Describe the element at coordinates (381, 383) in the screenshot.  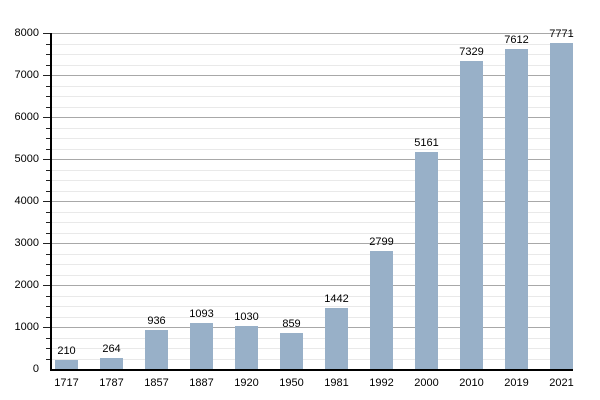
I see `x-tick-label: 1992` at that location.